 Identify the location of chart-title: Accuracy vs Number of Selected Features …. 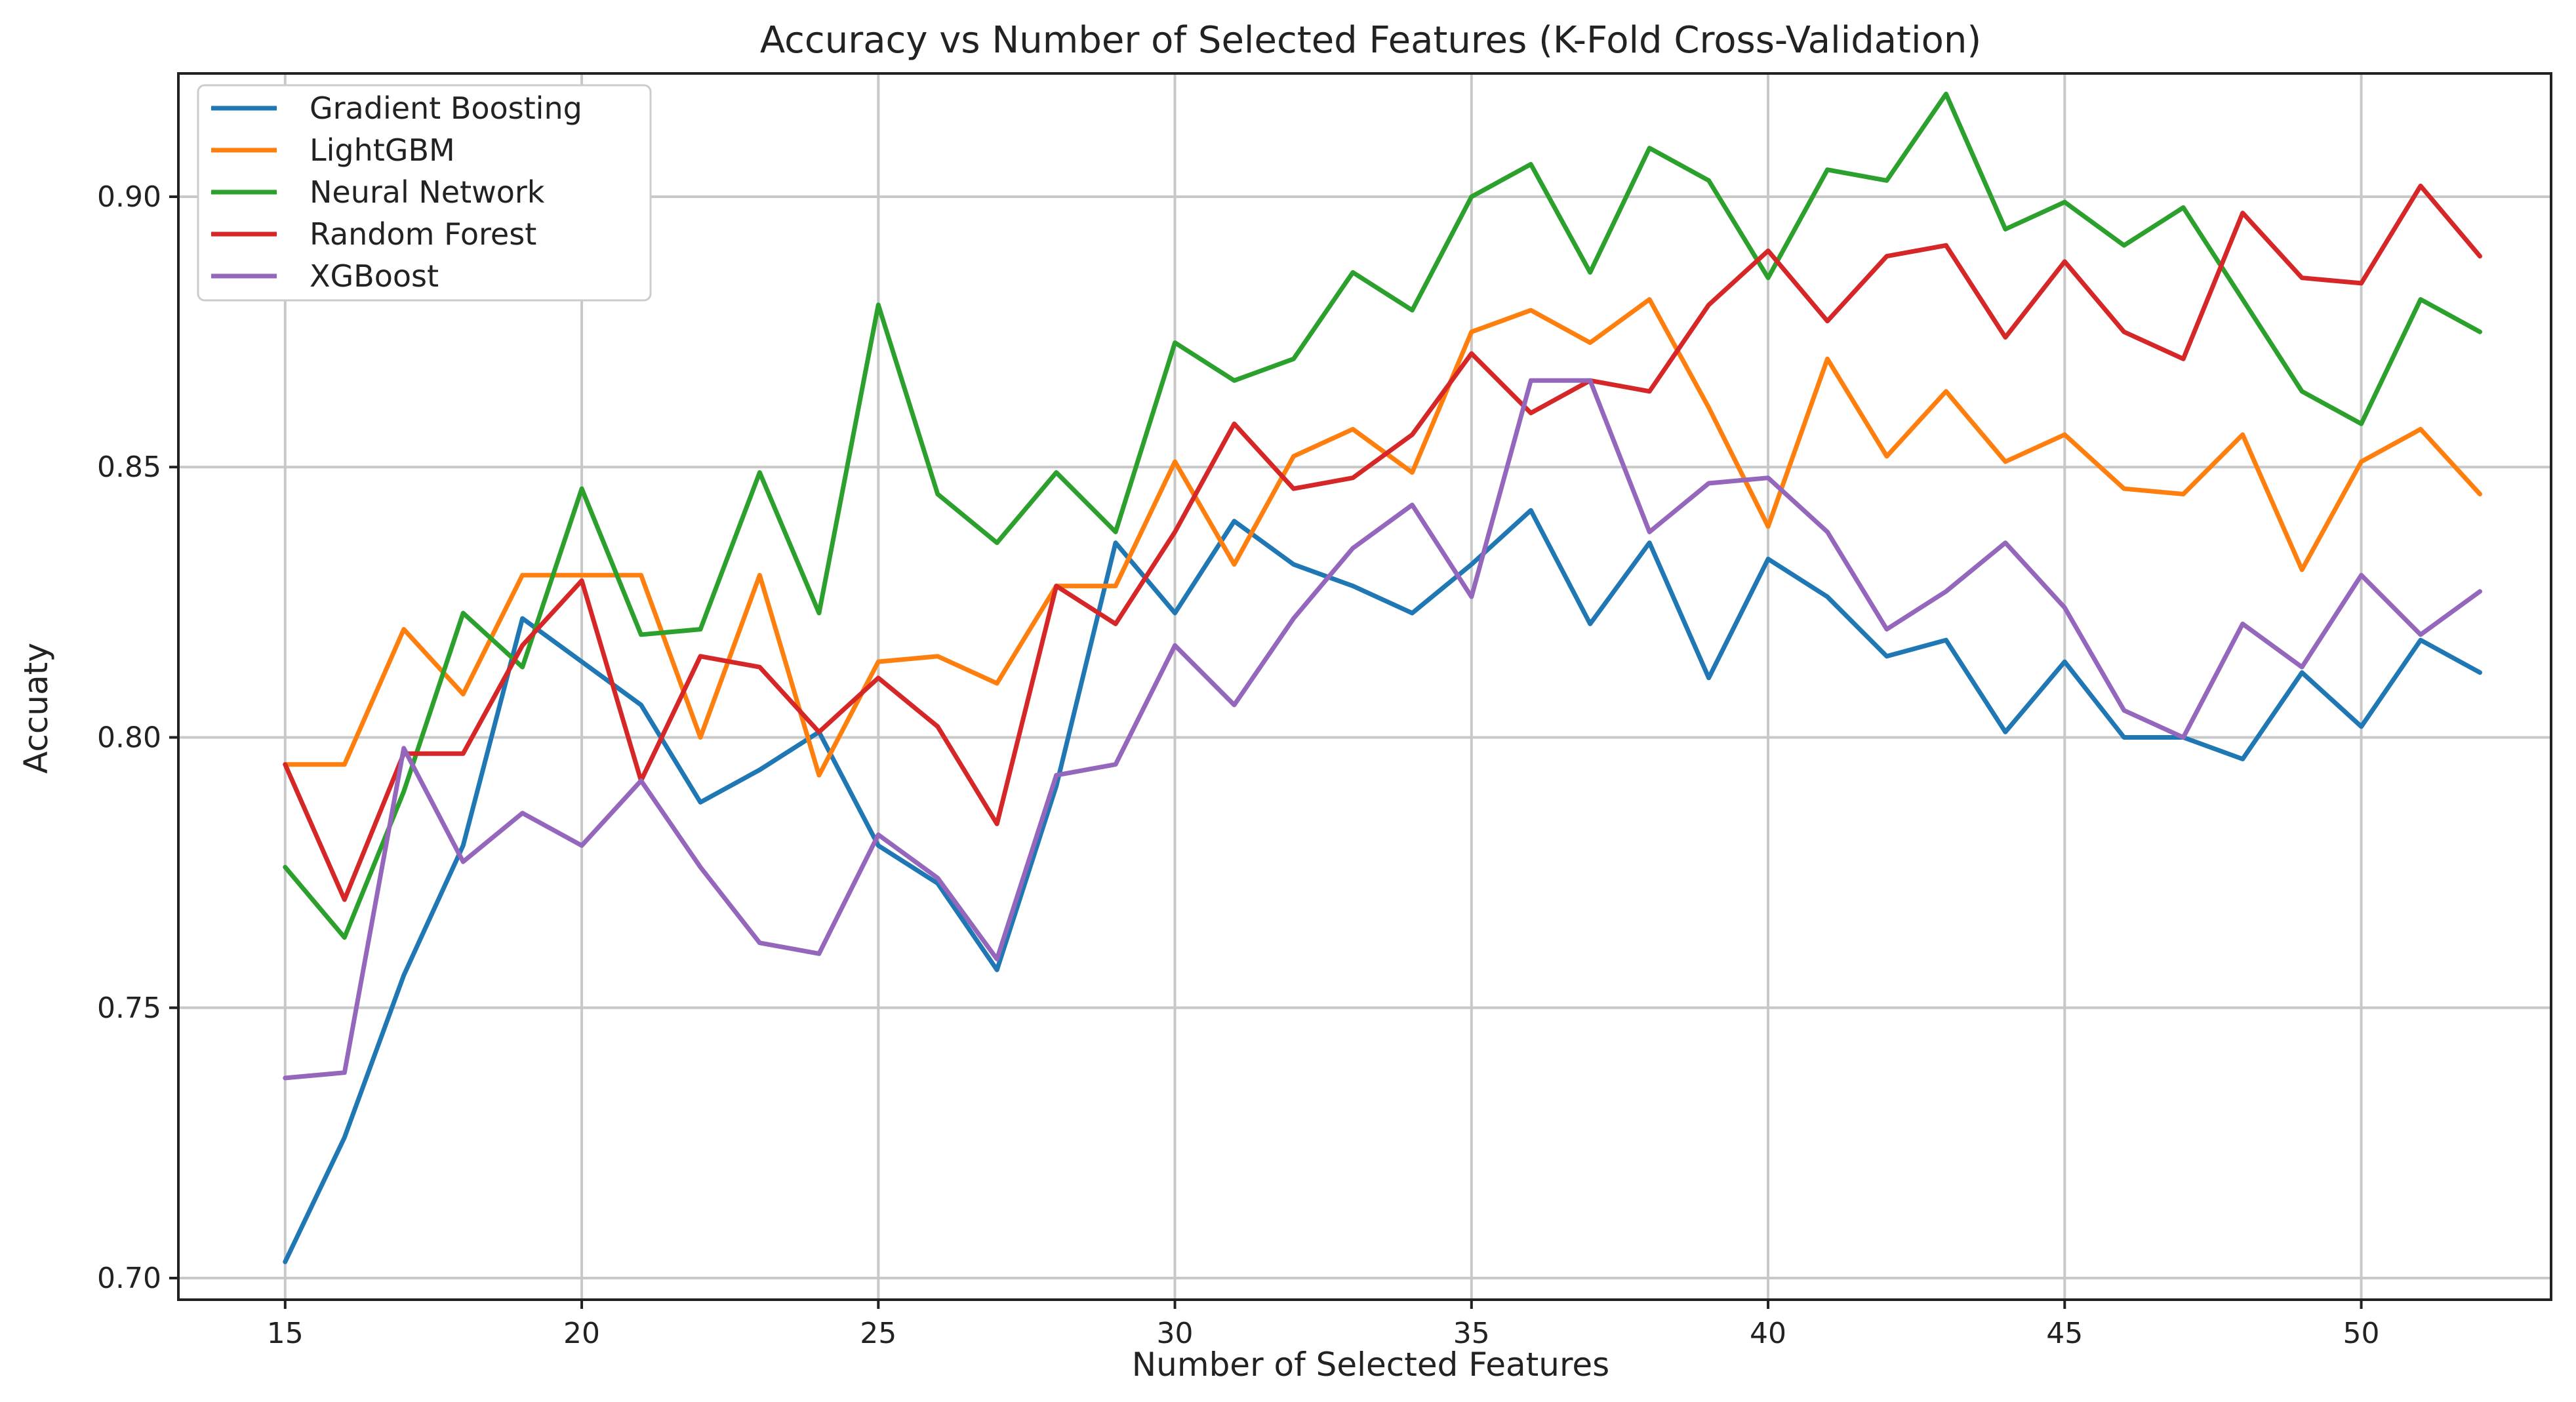
(1370, 40).